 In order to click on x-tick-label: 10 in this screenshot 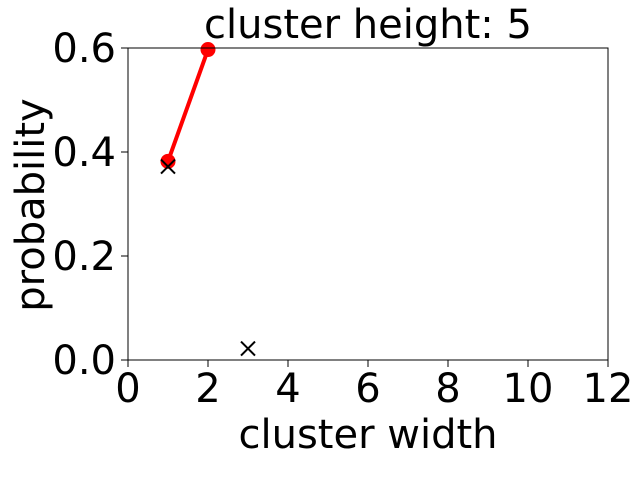, I will do `click(528, 389)`.